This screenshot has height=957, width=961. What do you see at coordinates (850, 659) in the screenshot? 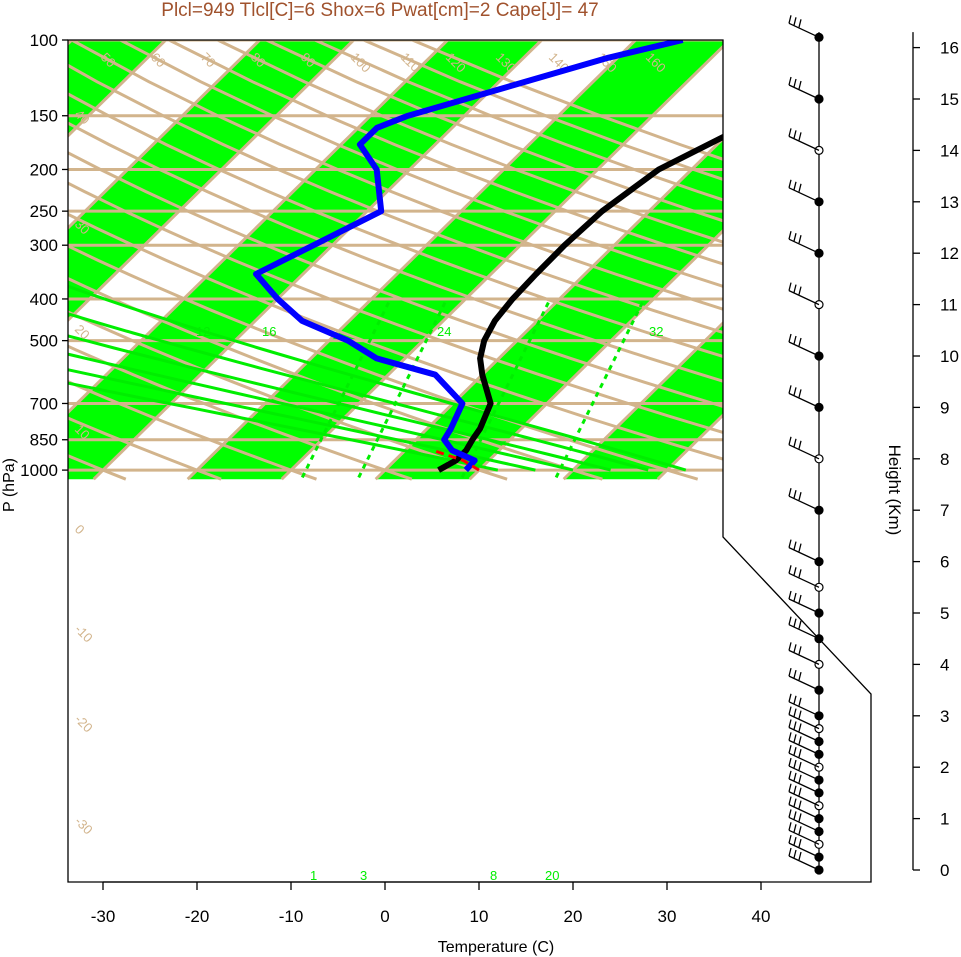
I see `skew-axis-label: 30` at bounding box center [850, 659].